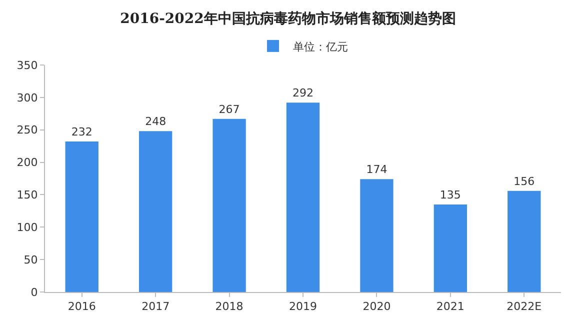 This screenshot has height=327, width=576. I want to click on x-tick-label: 2020, so click(376, 307).